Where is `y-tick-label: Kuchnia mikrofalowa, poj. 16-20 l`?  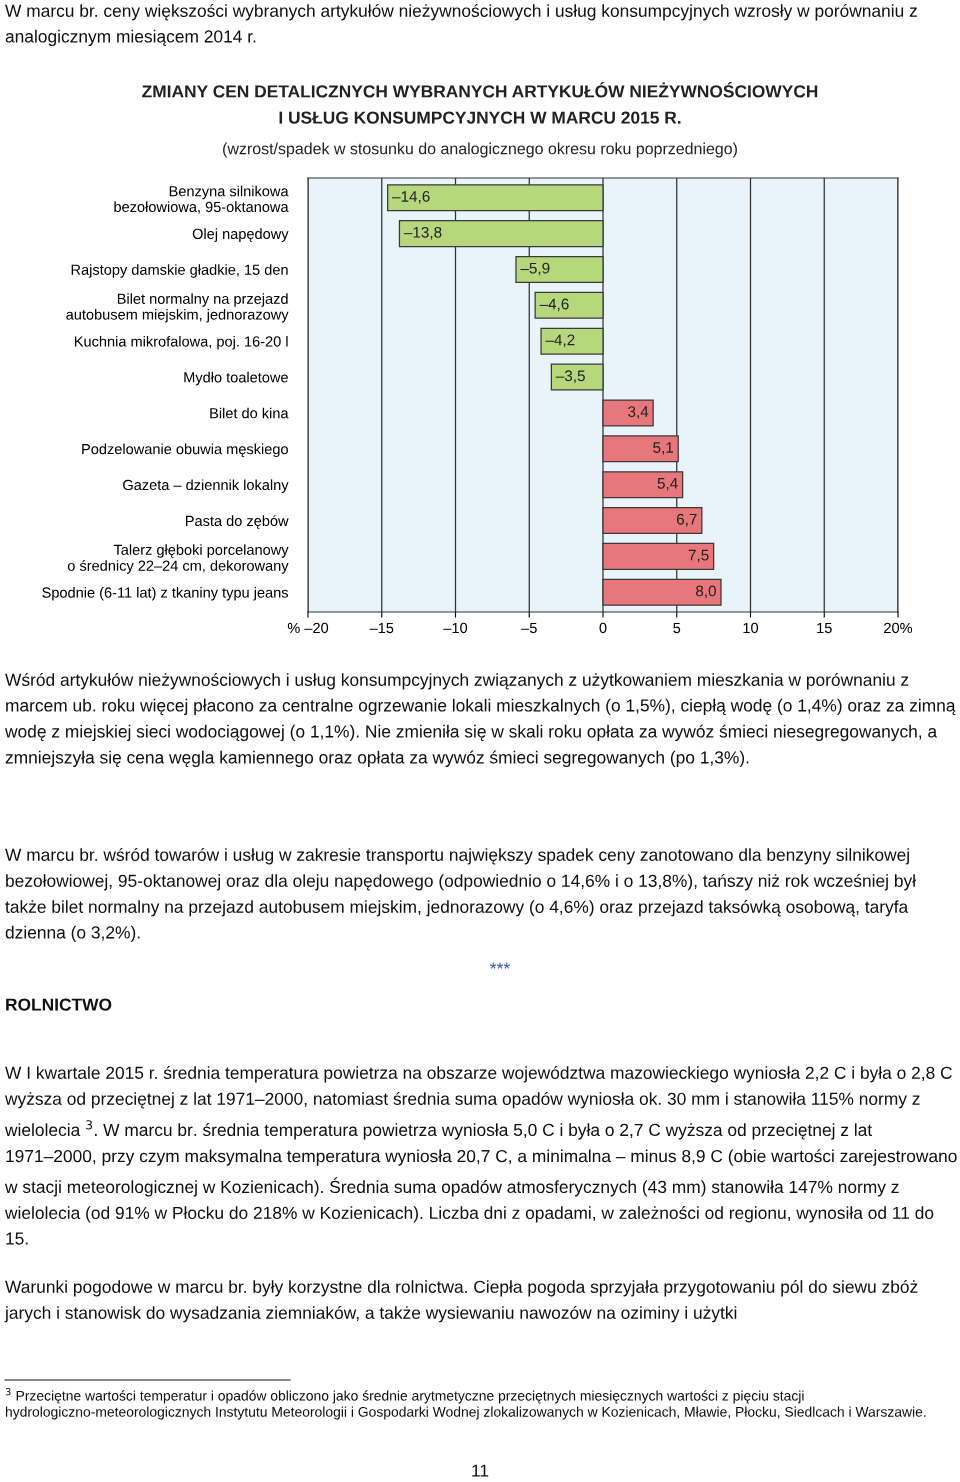
y-tick-label: Kuchnia mikrofalowa, poj. 16-20 l is located at coordinates (181, 342).